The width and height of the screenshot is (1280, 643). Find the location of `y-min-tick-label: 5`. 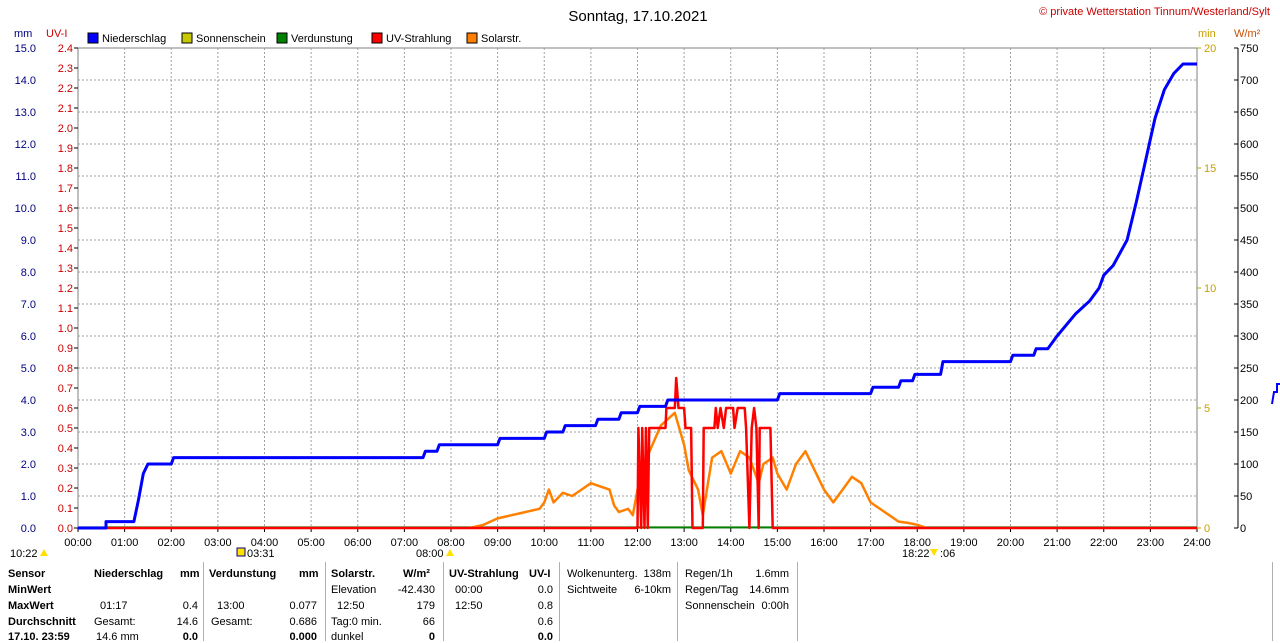

y-min-tick-label: 5 is located at coordinates (1207, 409).